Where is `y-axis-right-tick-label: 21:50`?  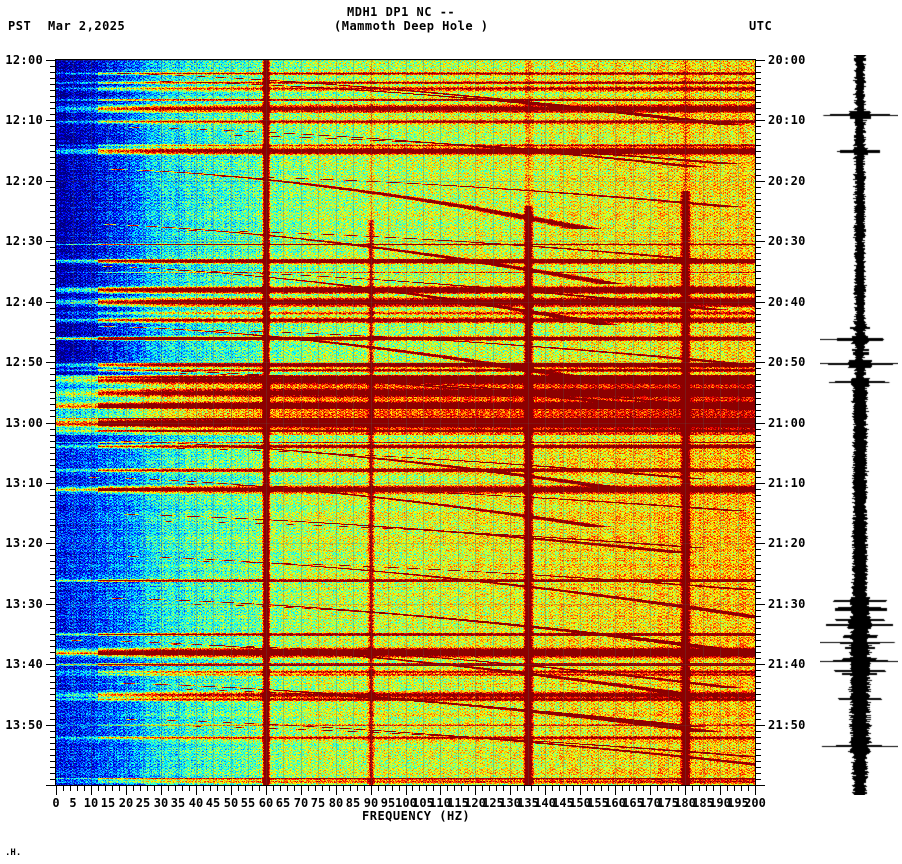 y-axis-right-tick-label: 21:50 is located at coordinates (787, 725).